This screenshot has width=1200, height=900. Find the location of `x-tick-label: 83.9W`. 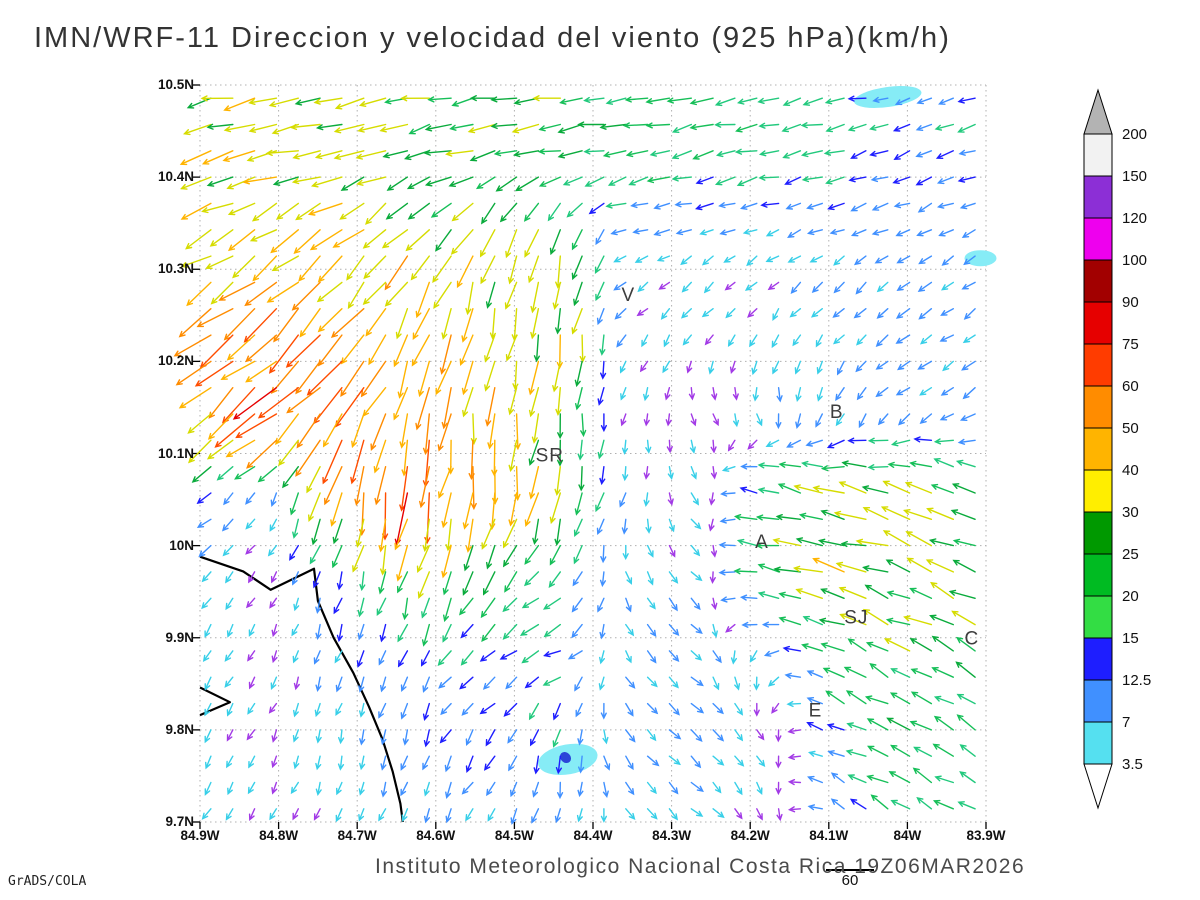

x-tick-label: 83.9W is located at coordinates (986, 835).